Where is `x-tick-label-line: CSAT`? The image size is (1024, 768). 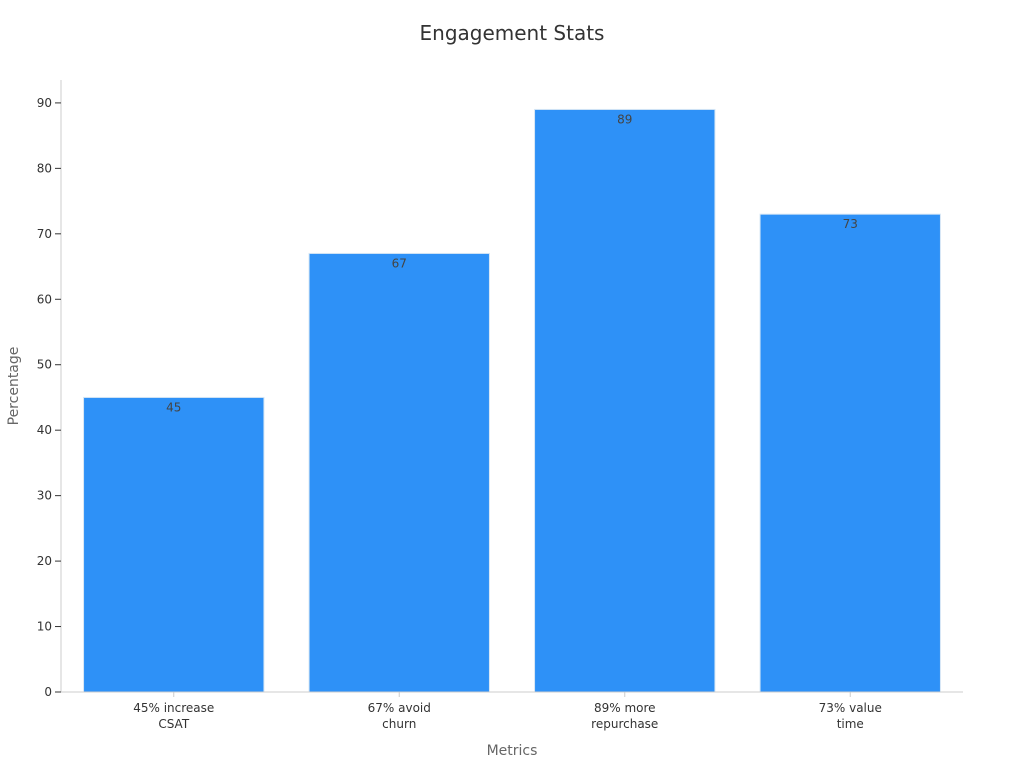 x-tick-label-line: CSAT is located at coordinates (173, 724).